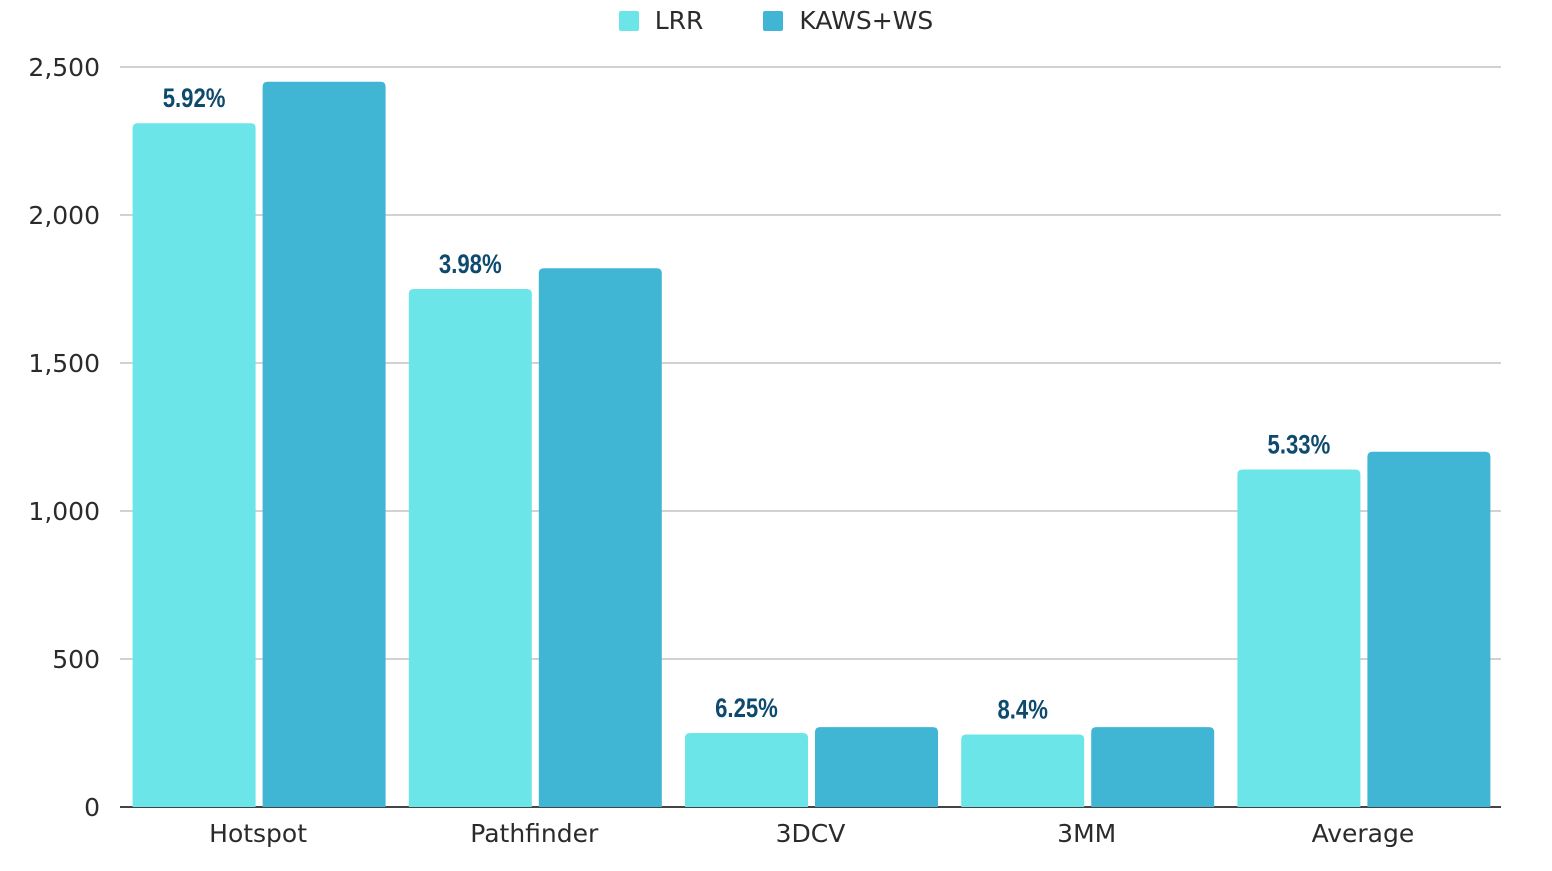 The height and width of the screenshot is (871, 1552). What do you see at coordinates (534, 833) in the screenshot?
I see `x-tick-label: Pathfinder` at bounding box center [534, 833].